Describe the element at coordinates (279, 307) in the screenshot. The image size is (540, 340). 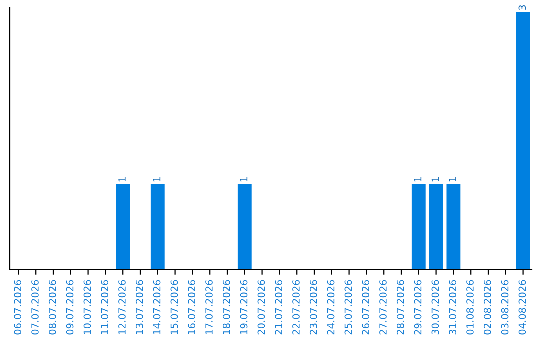
I see `x-tick-label: 21.07.2026` at that location.